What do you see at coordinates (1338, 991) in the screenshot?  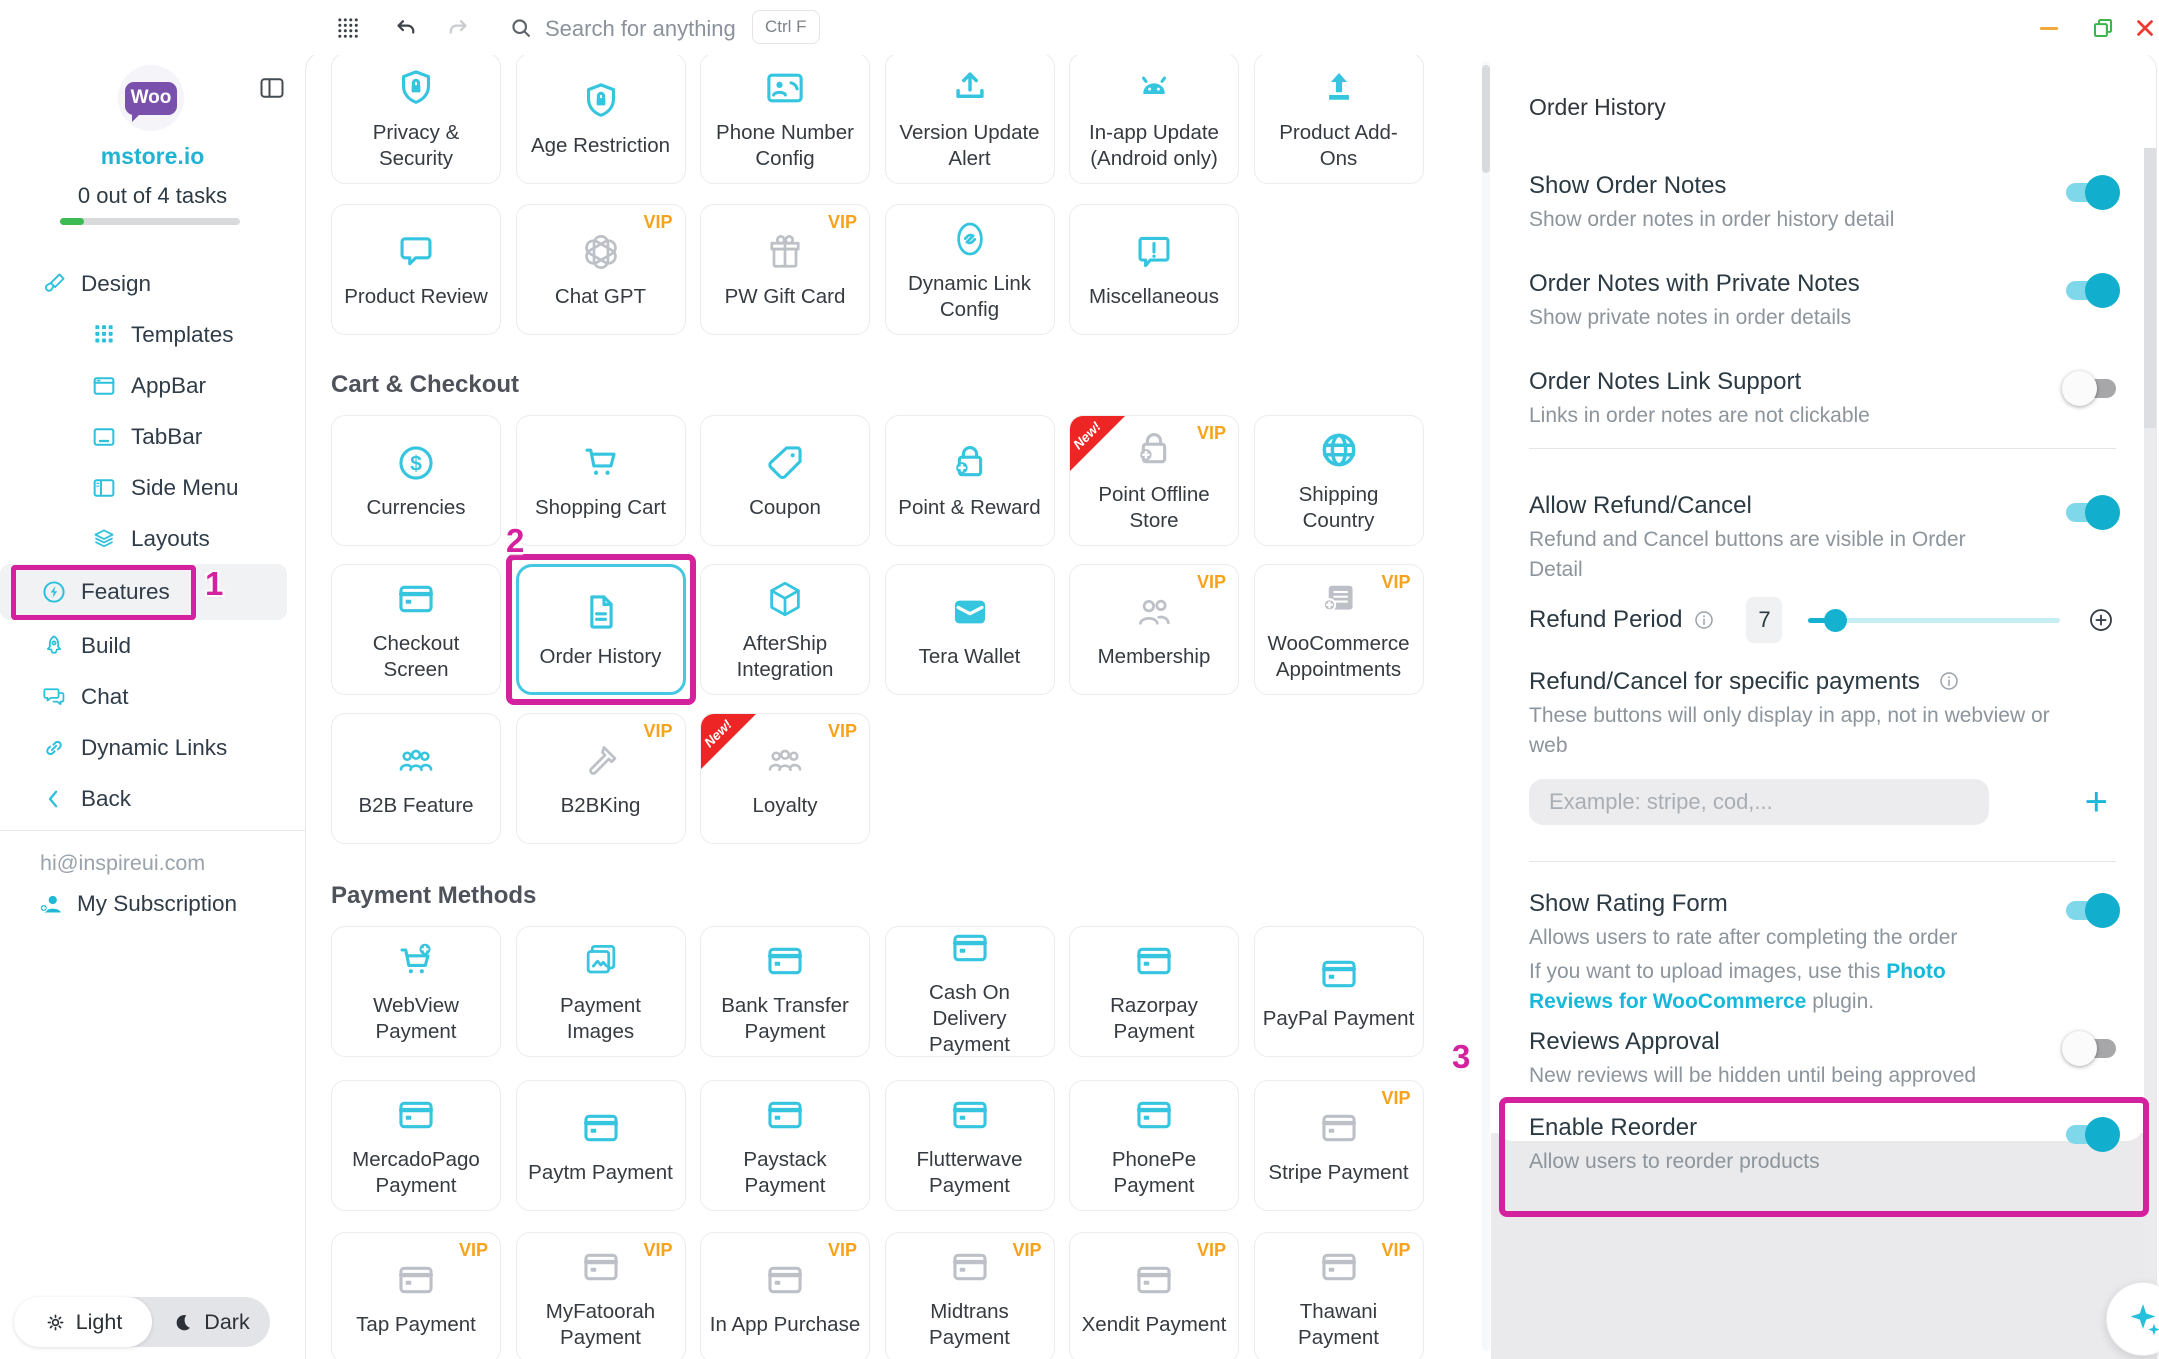 I see `feature-card-paypal-payment: PayPal Payment` at bounding box center [1338, 991].